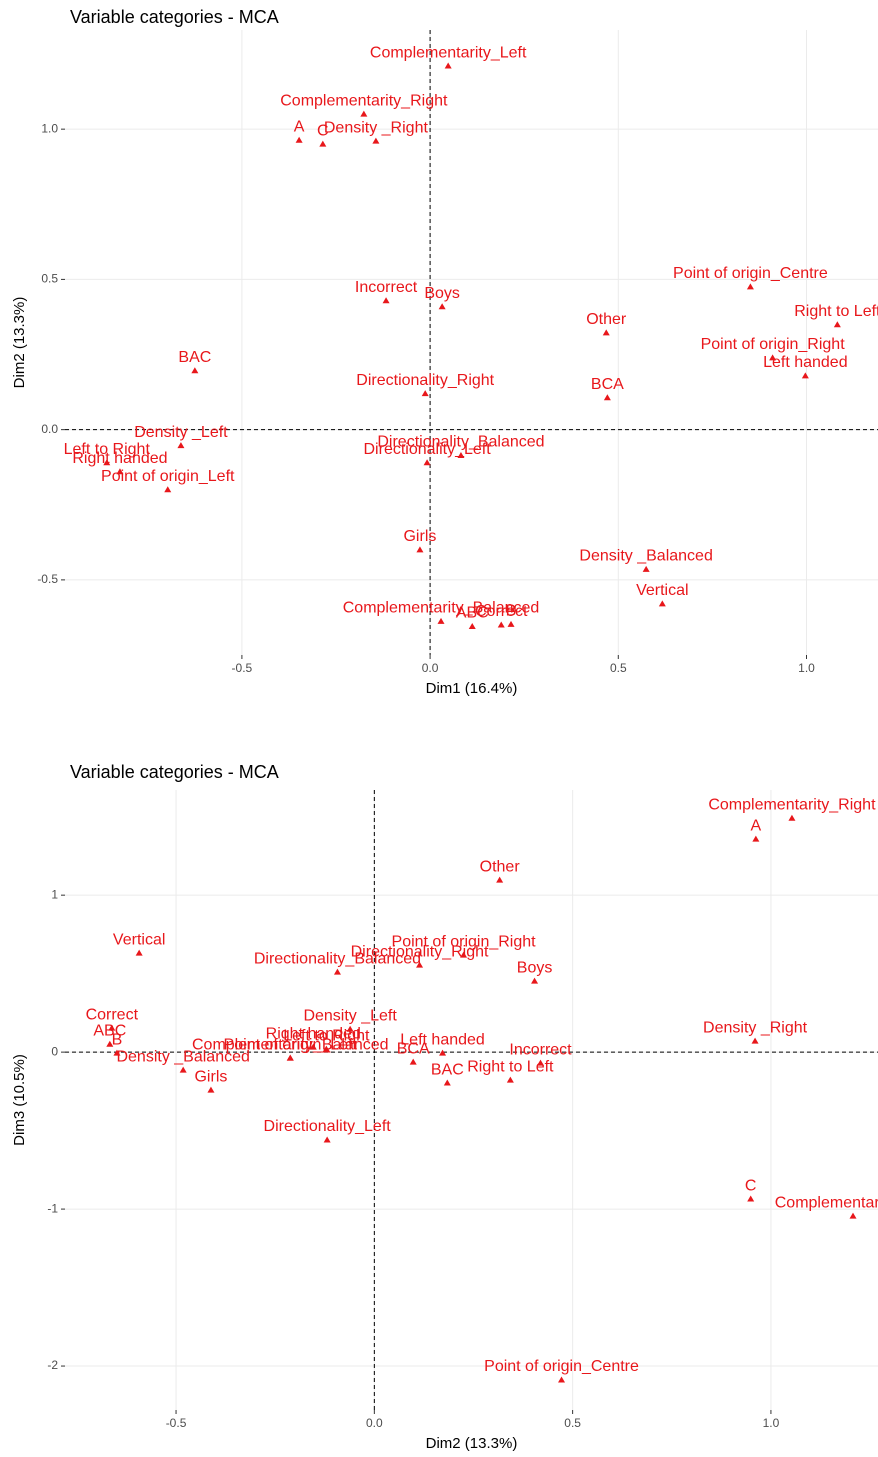  What do you see at coordinates (49, 429) in the screenshot?
I see `y-tick-label: 0.0` at bounding box center [49, 429].